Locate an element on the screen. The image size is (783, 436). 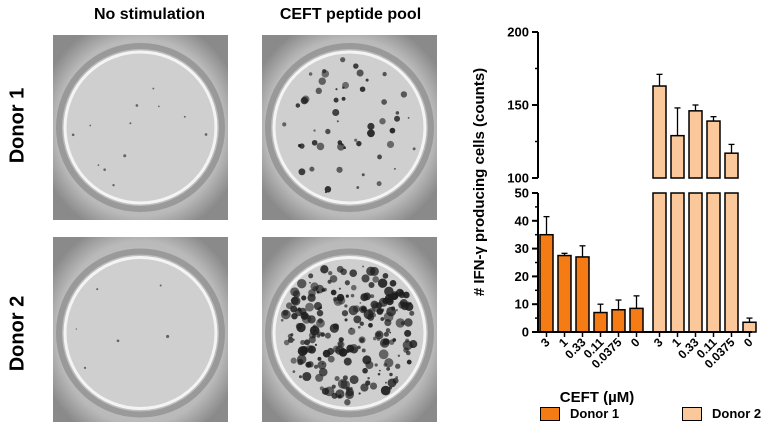
y-tick-label: 20 is located at coordinates (522, 276).